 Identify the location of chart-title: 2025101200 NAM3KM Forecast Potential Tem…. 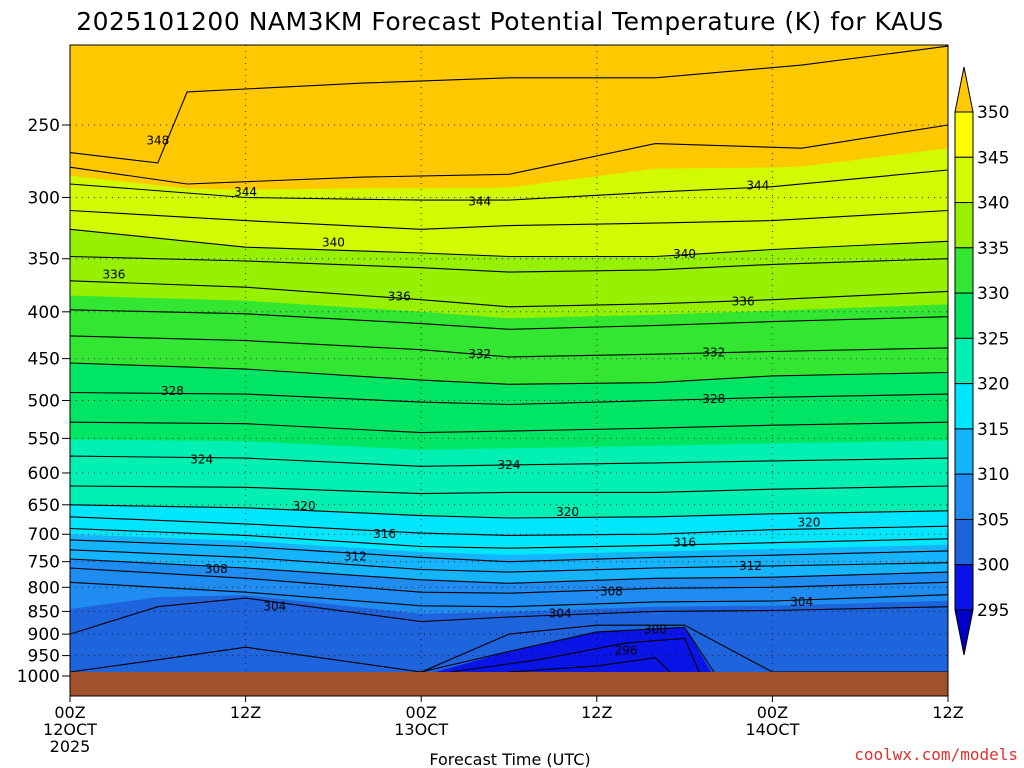
(510, 21).